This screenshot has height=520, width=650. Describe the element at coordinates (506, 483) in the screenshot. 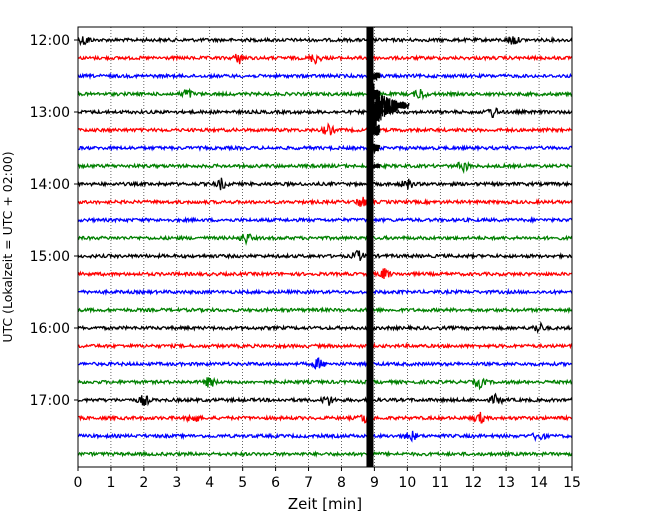

I see `x-tick-label-13: 13` at that location.